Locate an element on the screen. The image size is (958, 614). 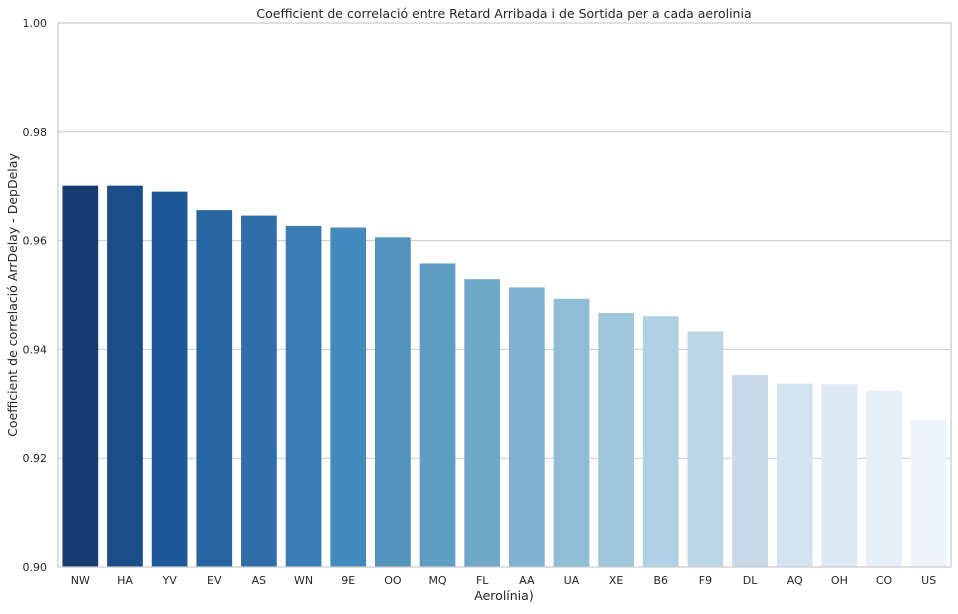
x-tick-label: FL is located at coordinates (482, 580).